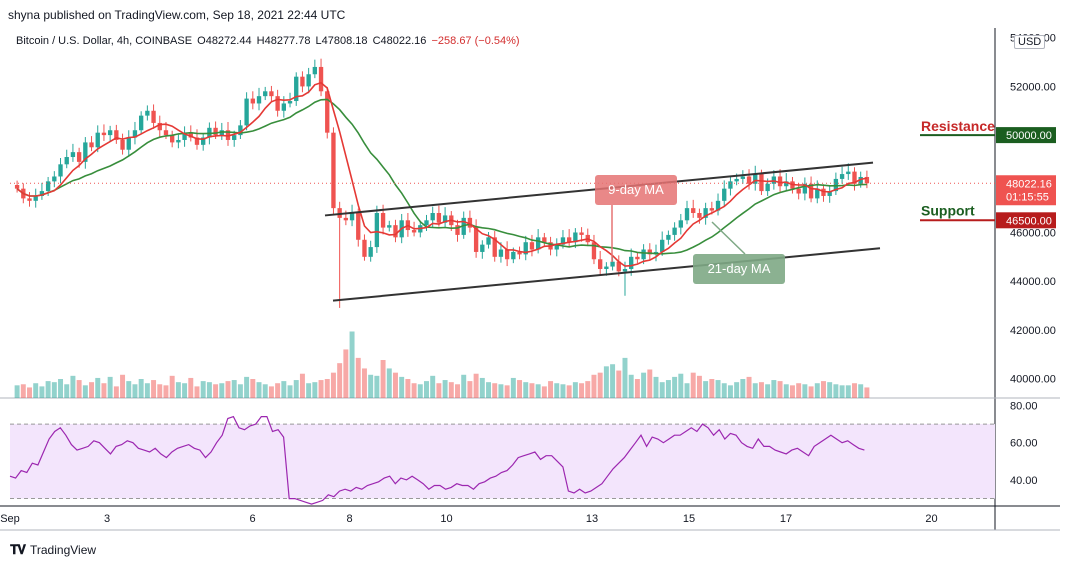  What do you see at coordinates (1030, 42) in the screenshot?
I see `currency-label: USD` at bounding box center [1030, 42].